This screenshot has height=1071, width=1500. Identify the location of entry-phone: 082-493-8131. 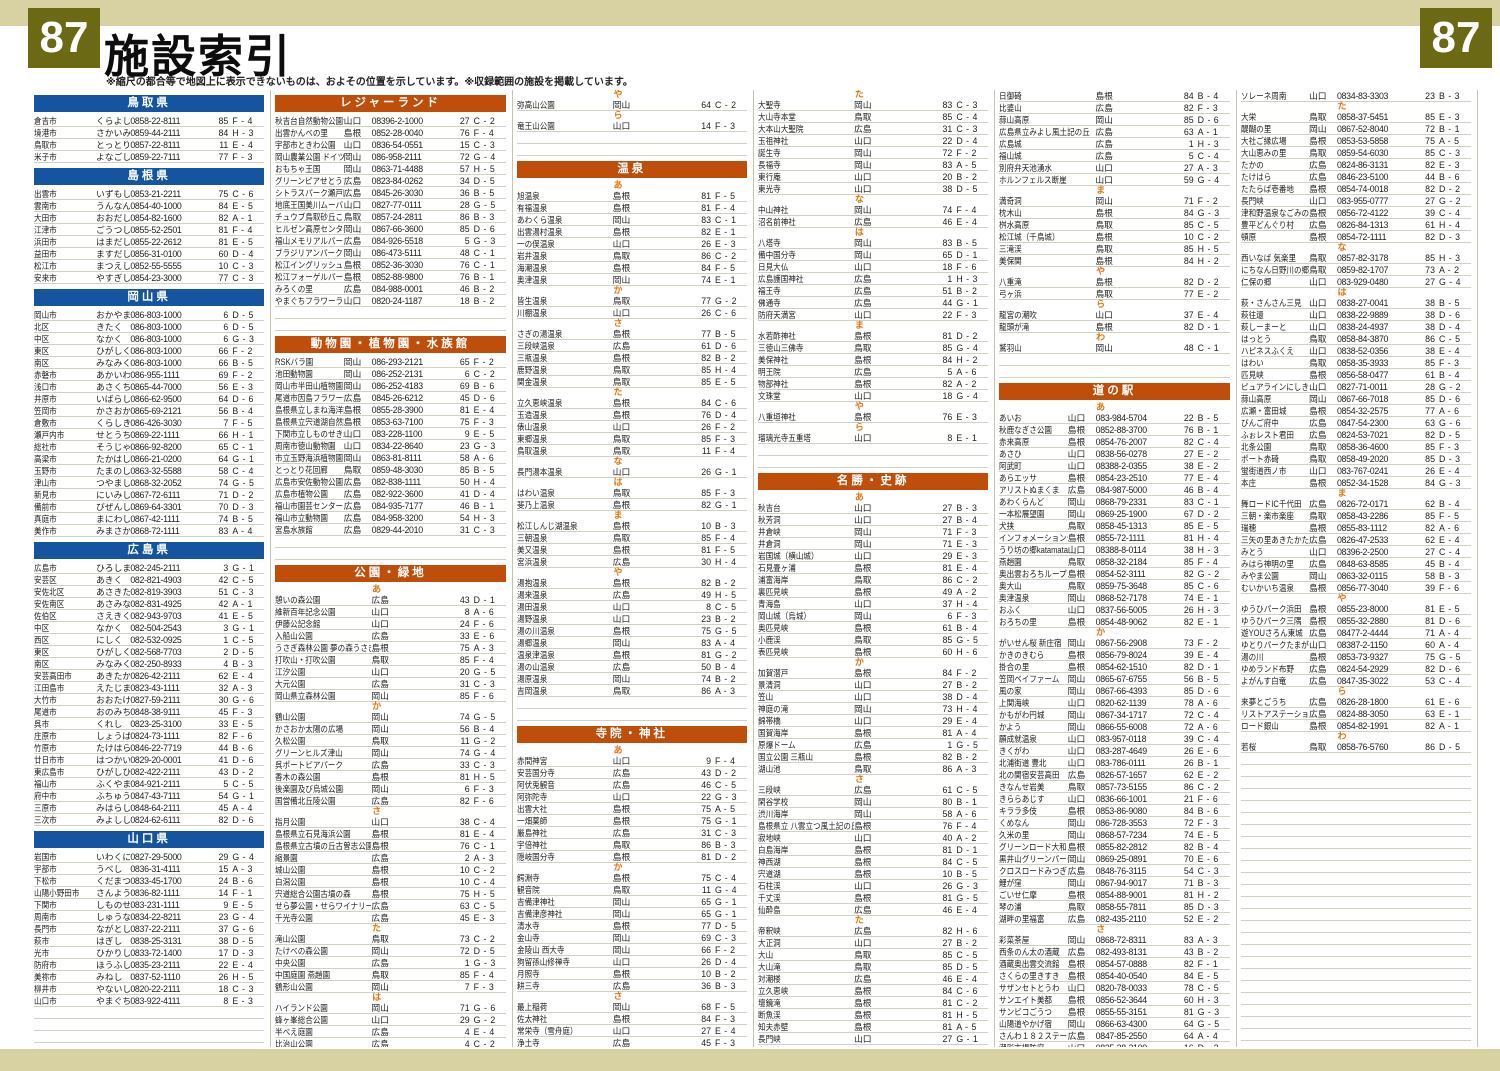
(1121, 951).